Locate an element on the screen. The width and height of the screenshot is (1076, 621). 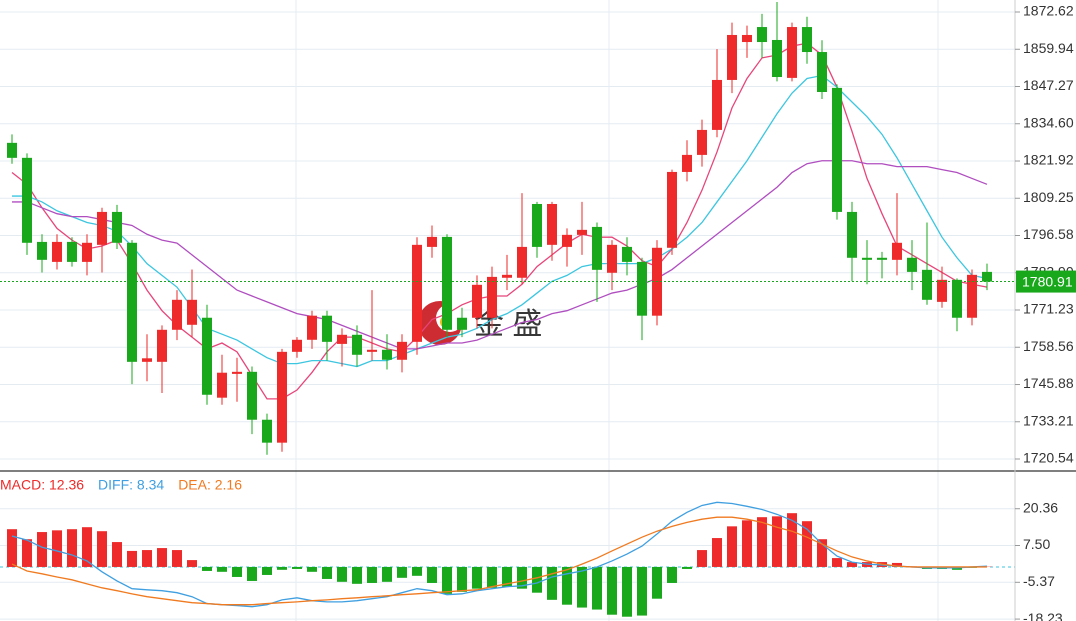
y-tick-label: -5.37 is located at coordinates (1039, 581).